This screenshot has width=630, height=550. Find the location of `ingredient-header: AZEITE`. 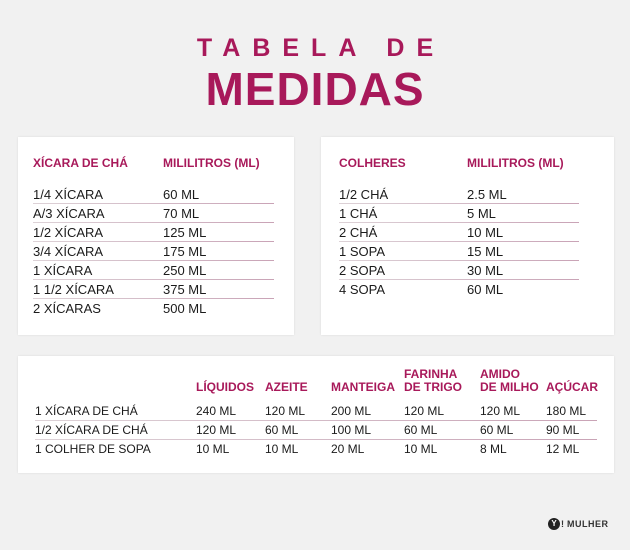

ingredient-header: AZEITE is located at coordinates (286, 387).